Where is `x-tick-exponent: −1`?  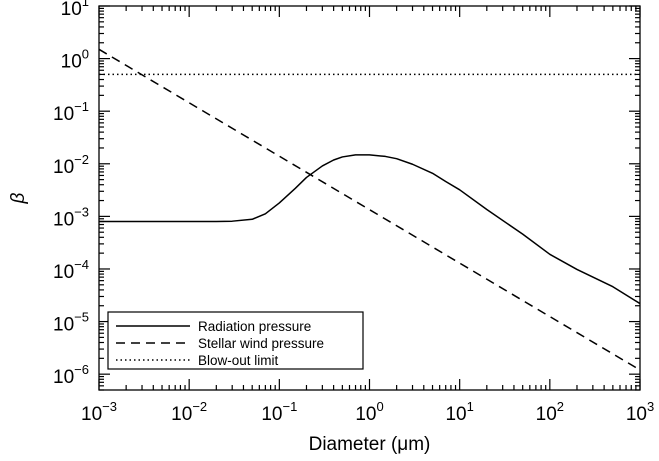 x-tick-exponent: −1 is located at coordinates (289, 406).